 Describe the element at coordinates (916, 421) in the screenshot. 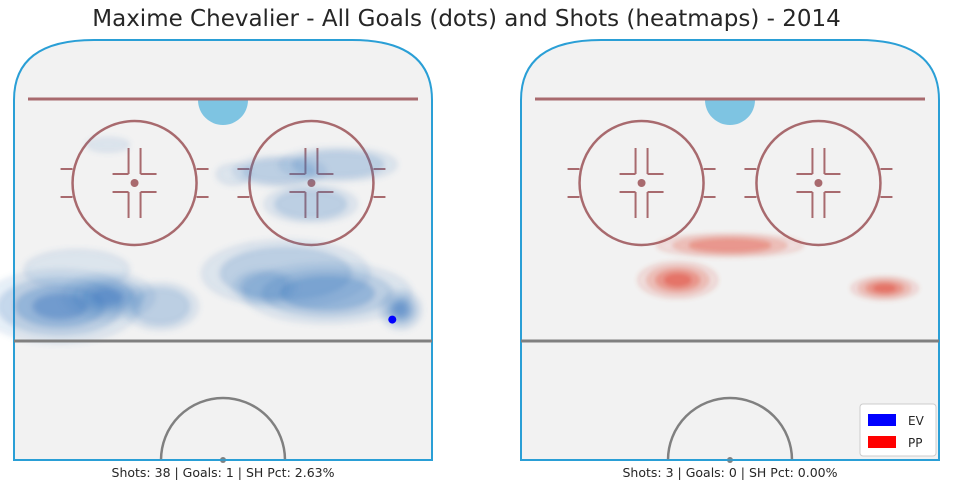

I see `legend-label-ev: EV` at that location.